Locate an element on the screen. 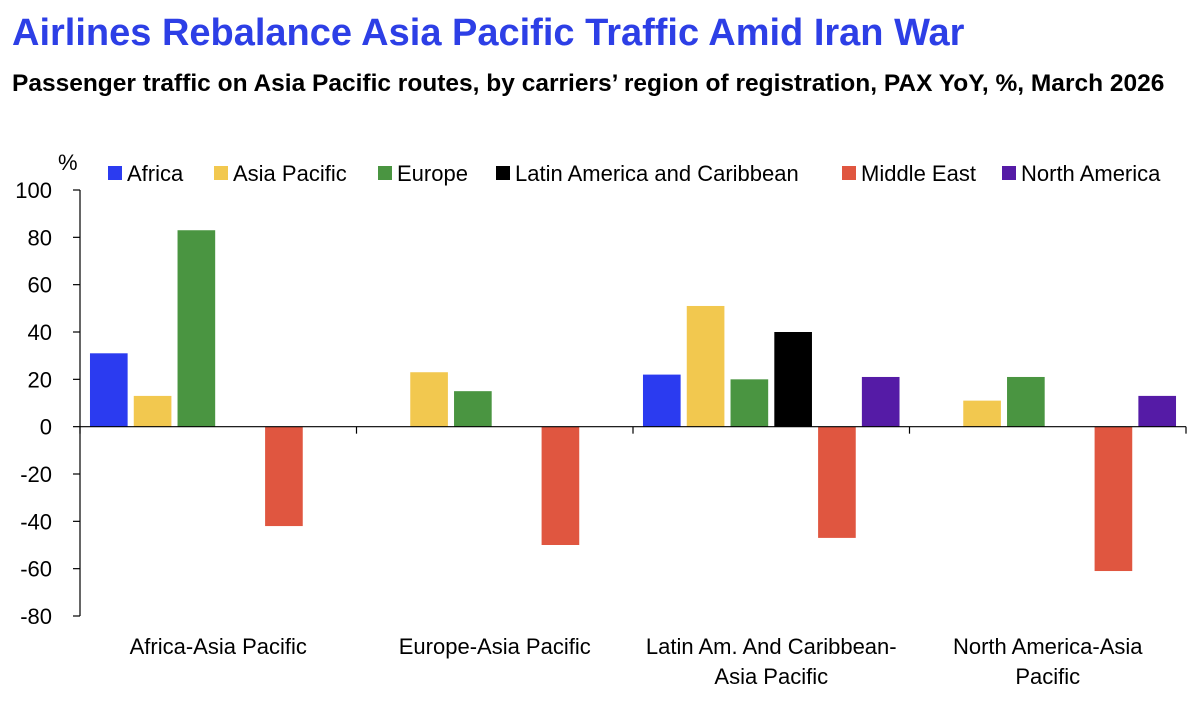 Image resolution: width=1200 pixels, height=704 pixels. y-tick-label: 80 is located at coordinates (40, 237).